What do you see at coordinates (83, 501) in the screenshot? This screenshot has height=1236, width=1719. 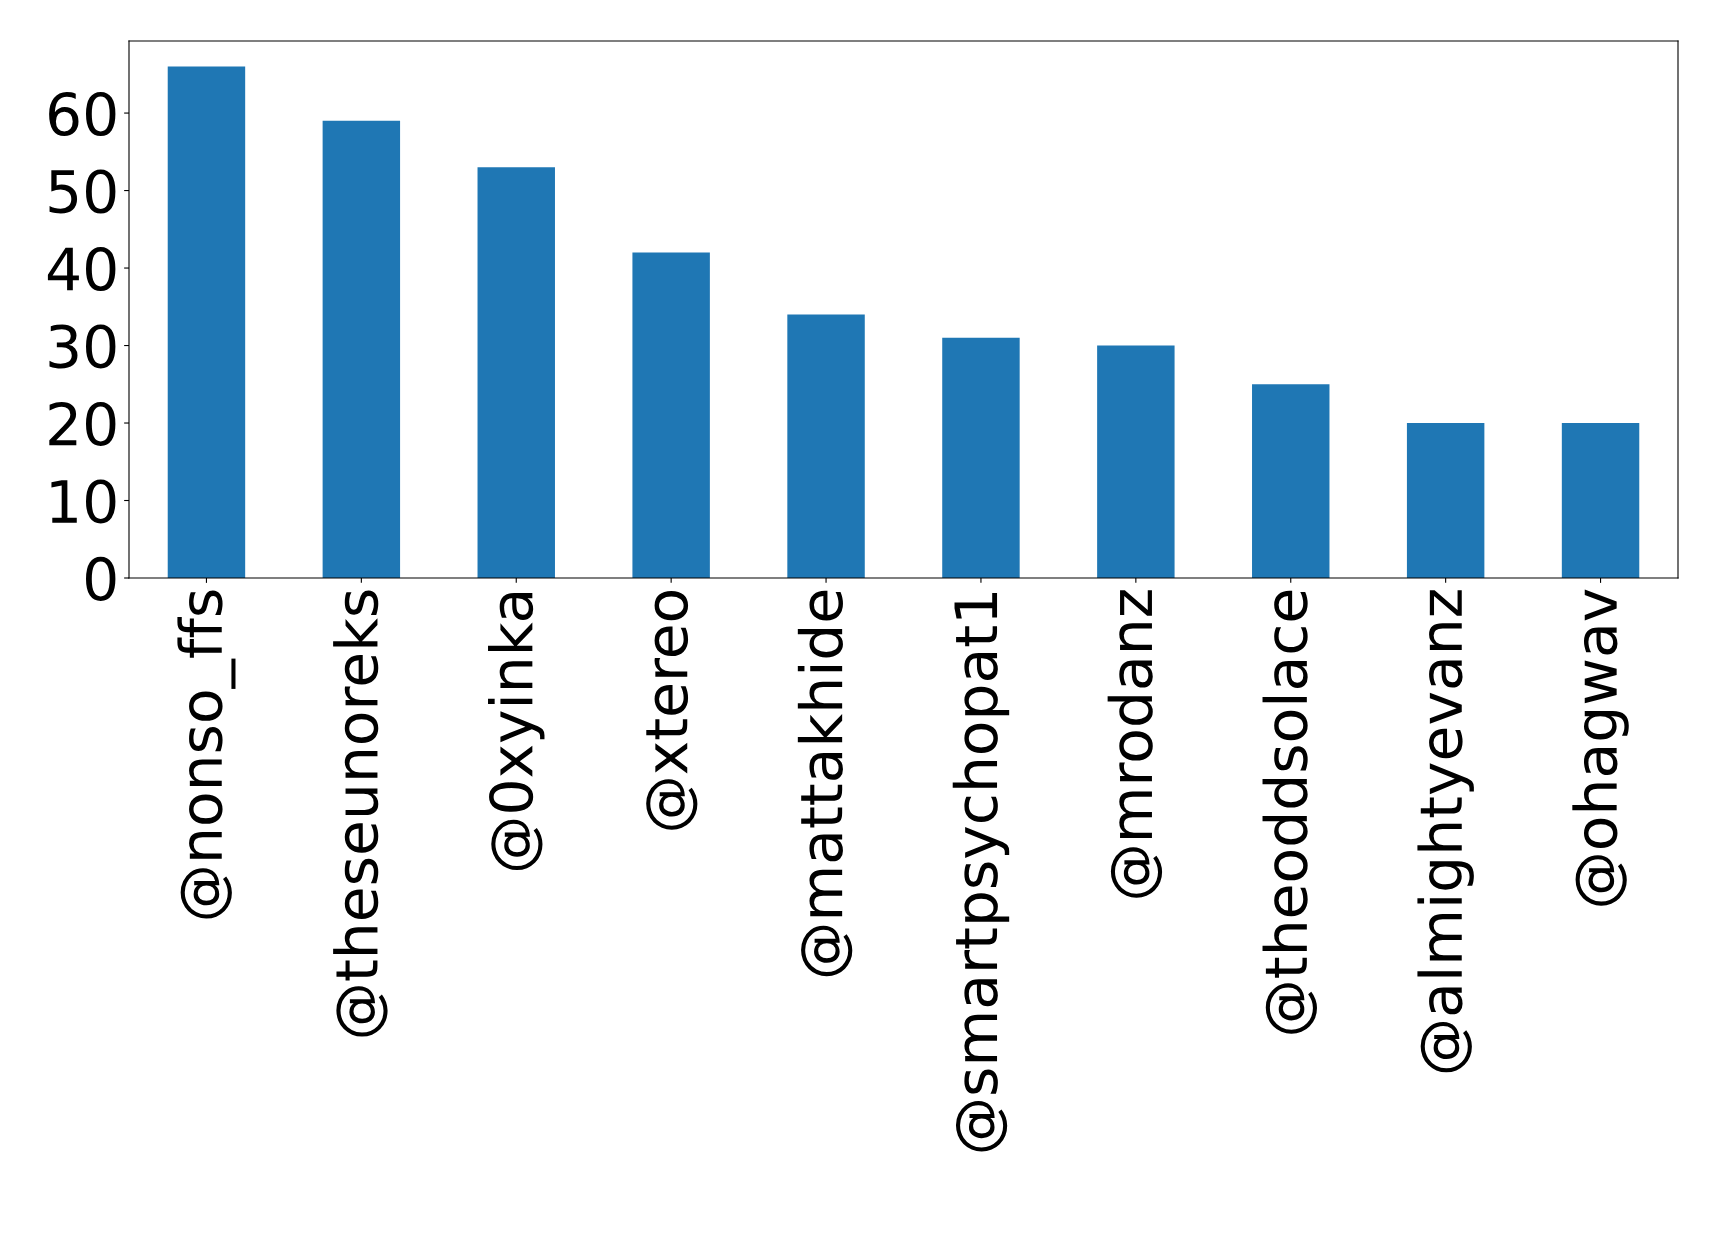 I see `y-tick-label: 10` at bounding box center [83, 501].